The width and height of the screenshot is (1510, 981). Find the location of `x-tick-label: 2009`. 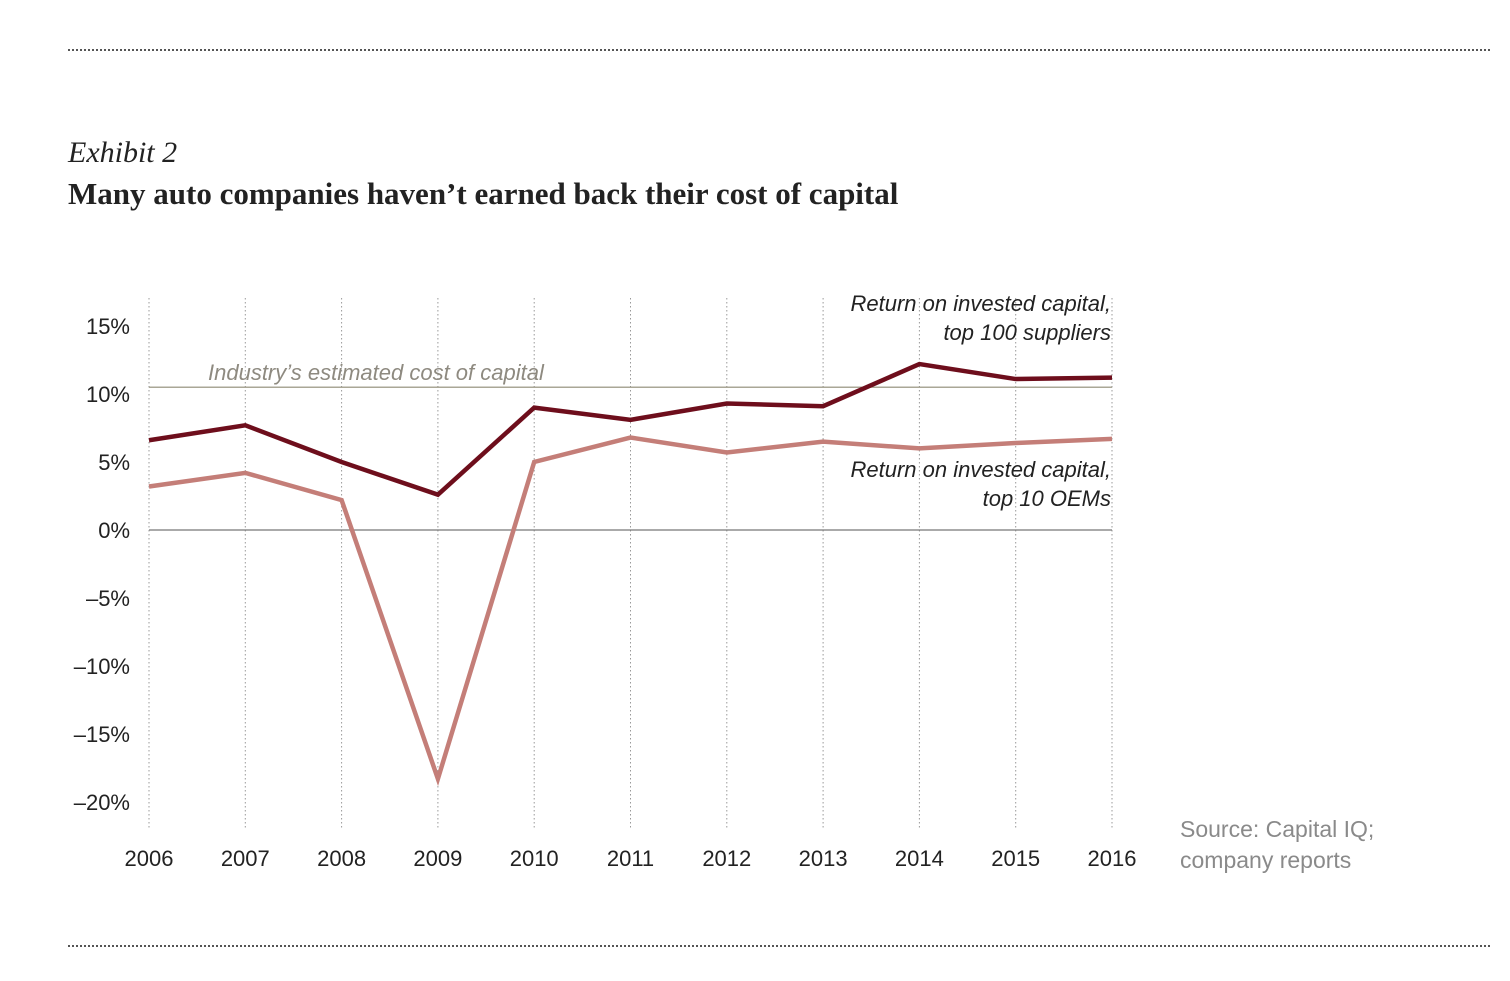

x-tick-label: 2009 is located at coordinates (437, 858).